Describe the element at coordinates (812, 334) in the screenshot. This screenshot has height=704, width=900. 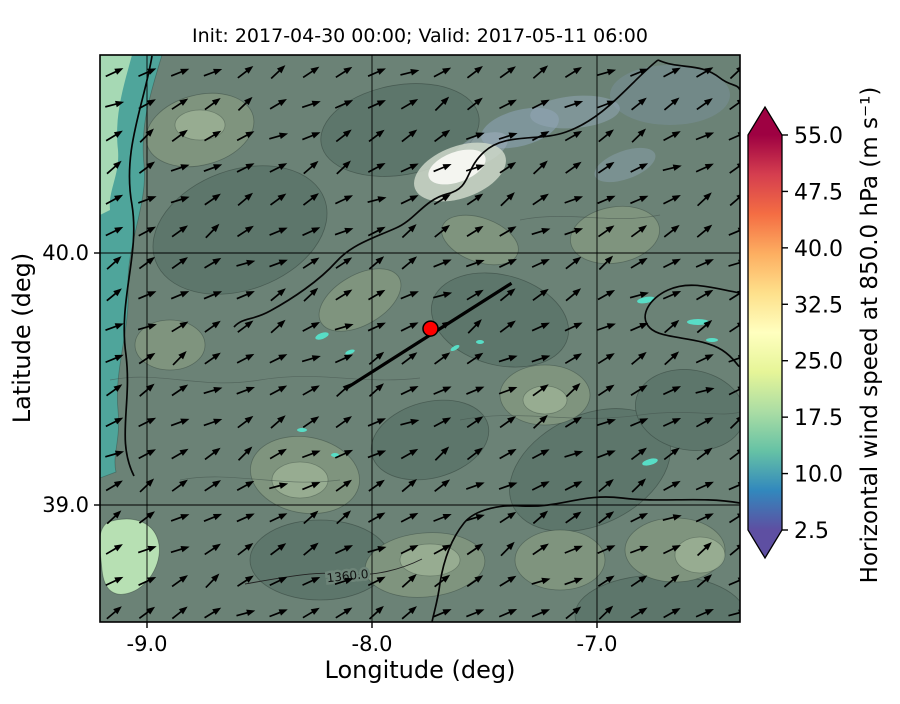
I see `colorbar-tick-labels: 55.0 47.5 40.0 32.5 25.0 17.5 10.0 2.5` at that location.